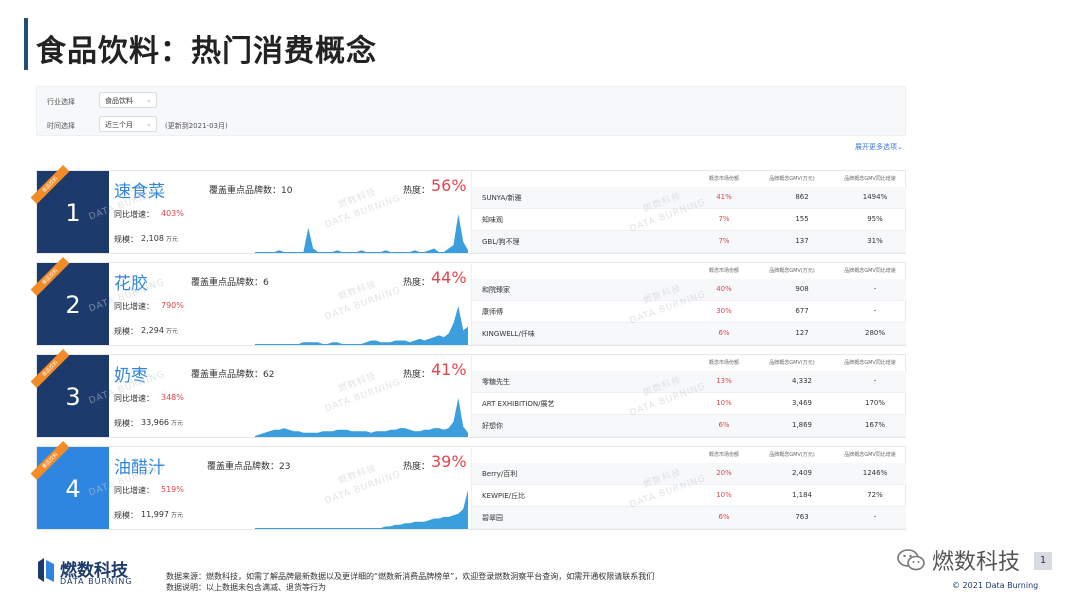  What do you see at coordinates (802, 241) in the screenshot?
I see `brand-gmv: 137` at bounding box center [802, 241].